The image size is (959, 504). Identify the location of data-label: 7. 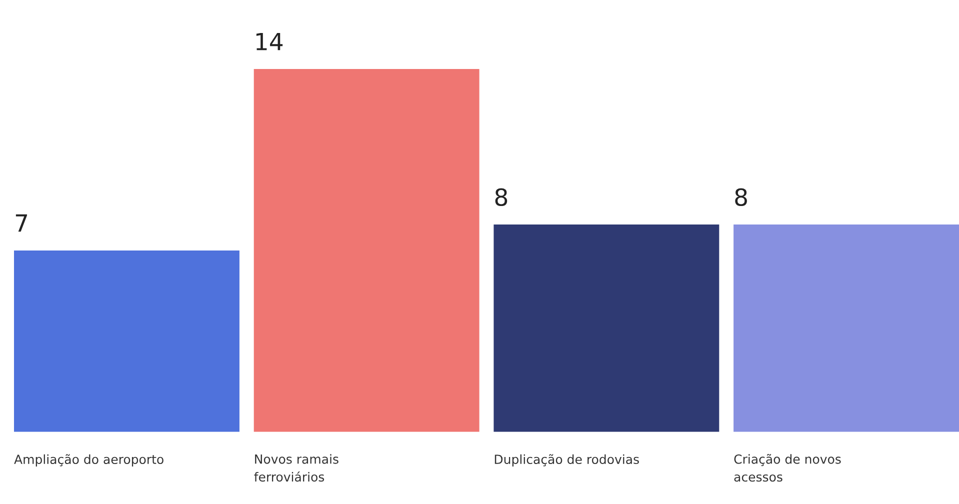
(22, 223).